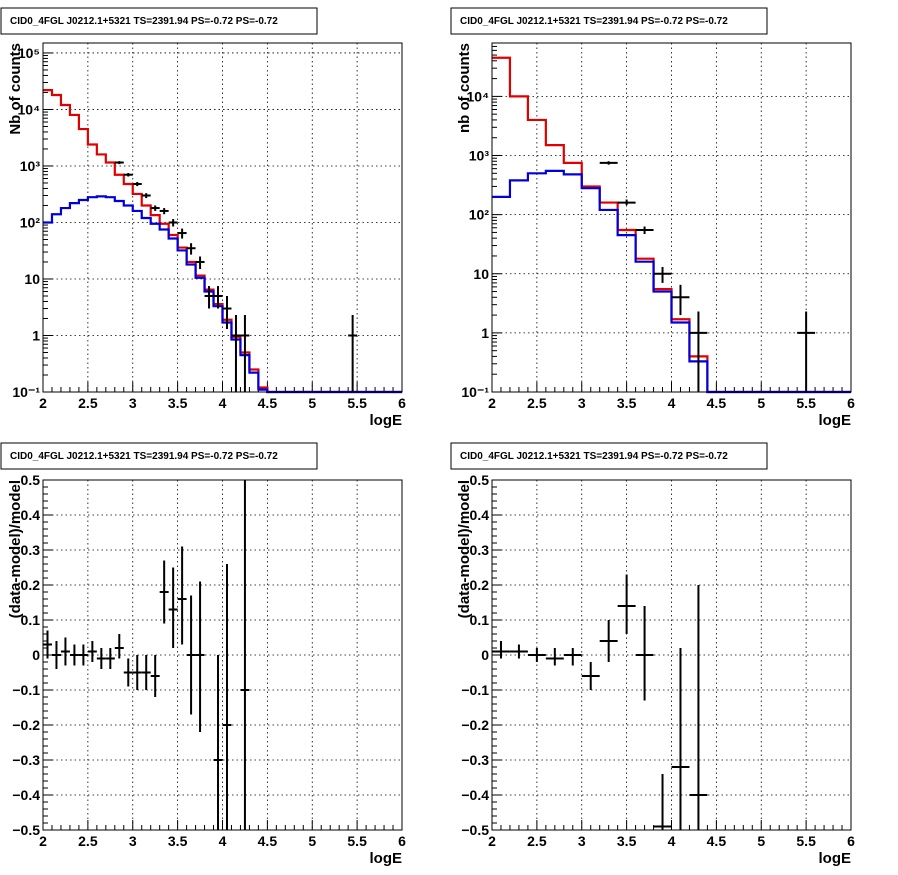 The image size is (898, 875). Describe the element at coordinates (26, 725) in the screenshot. I see `y-tick-label: −0.2` at that location.